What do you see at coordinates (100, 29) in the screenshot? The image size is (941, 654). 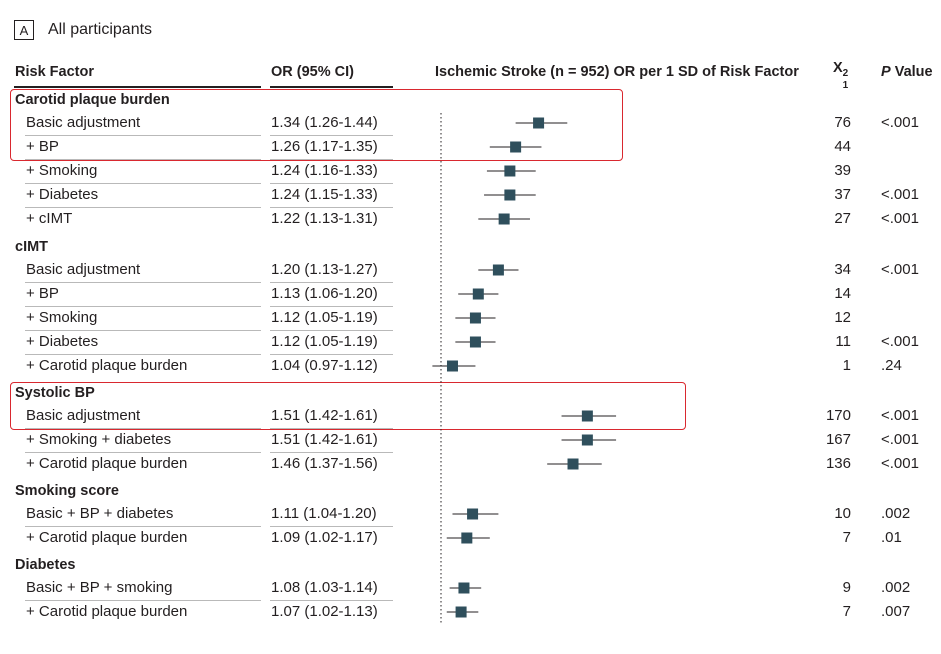 I see `panel-title: All participants` at bounding box center [100, 29].